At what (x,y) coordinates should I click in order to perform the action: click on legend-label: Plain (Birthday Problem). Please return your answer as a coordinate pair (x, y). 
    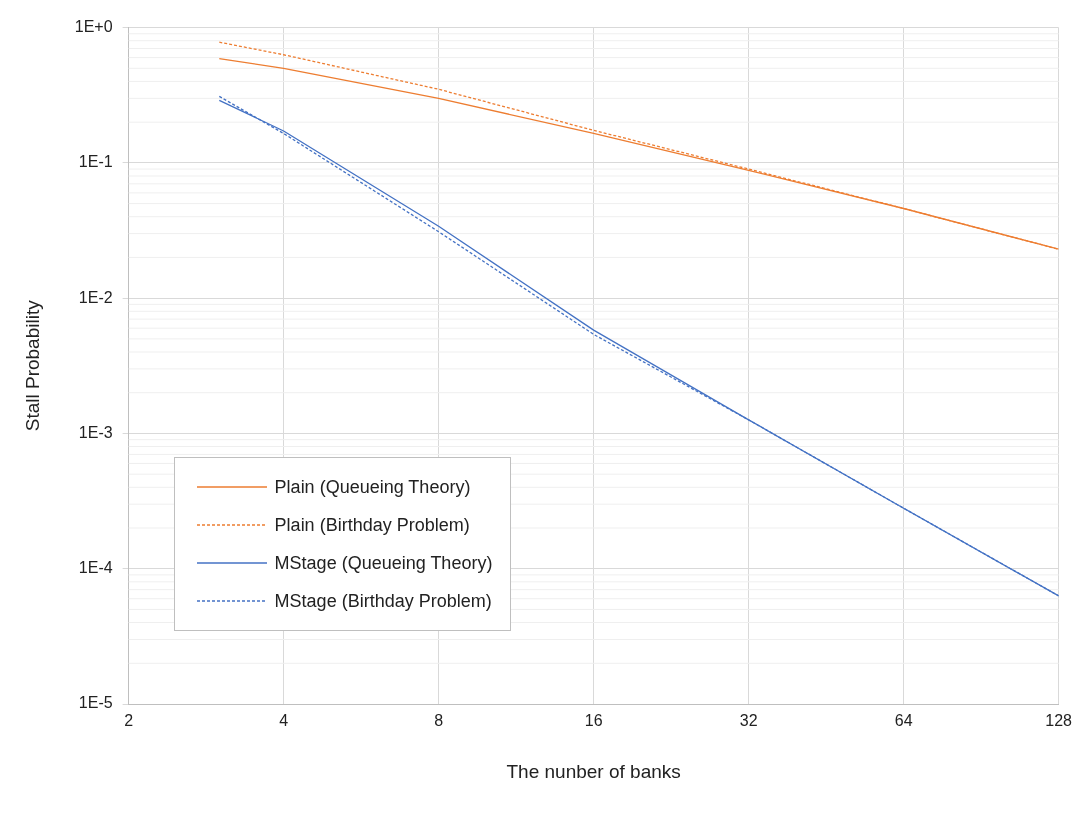
    Looking at the image, I should click on (372, 525).